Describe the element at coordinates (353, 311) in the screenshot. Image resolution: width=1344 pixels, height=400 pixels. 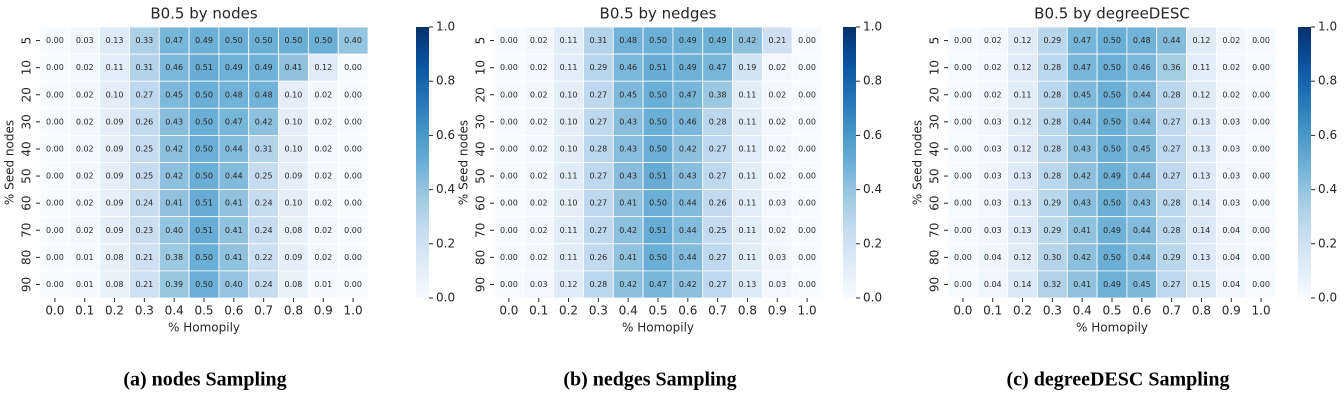
I see `x-tick-label: 1.0` at that location.